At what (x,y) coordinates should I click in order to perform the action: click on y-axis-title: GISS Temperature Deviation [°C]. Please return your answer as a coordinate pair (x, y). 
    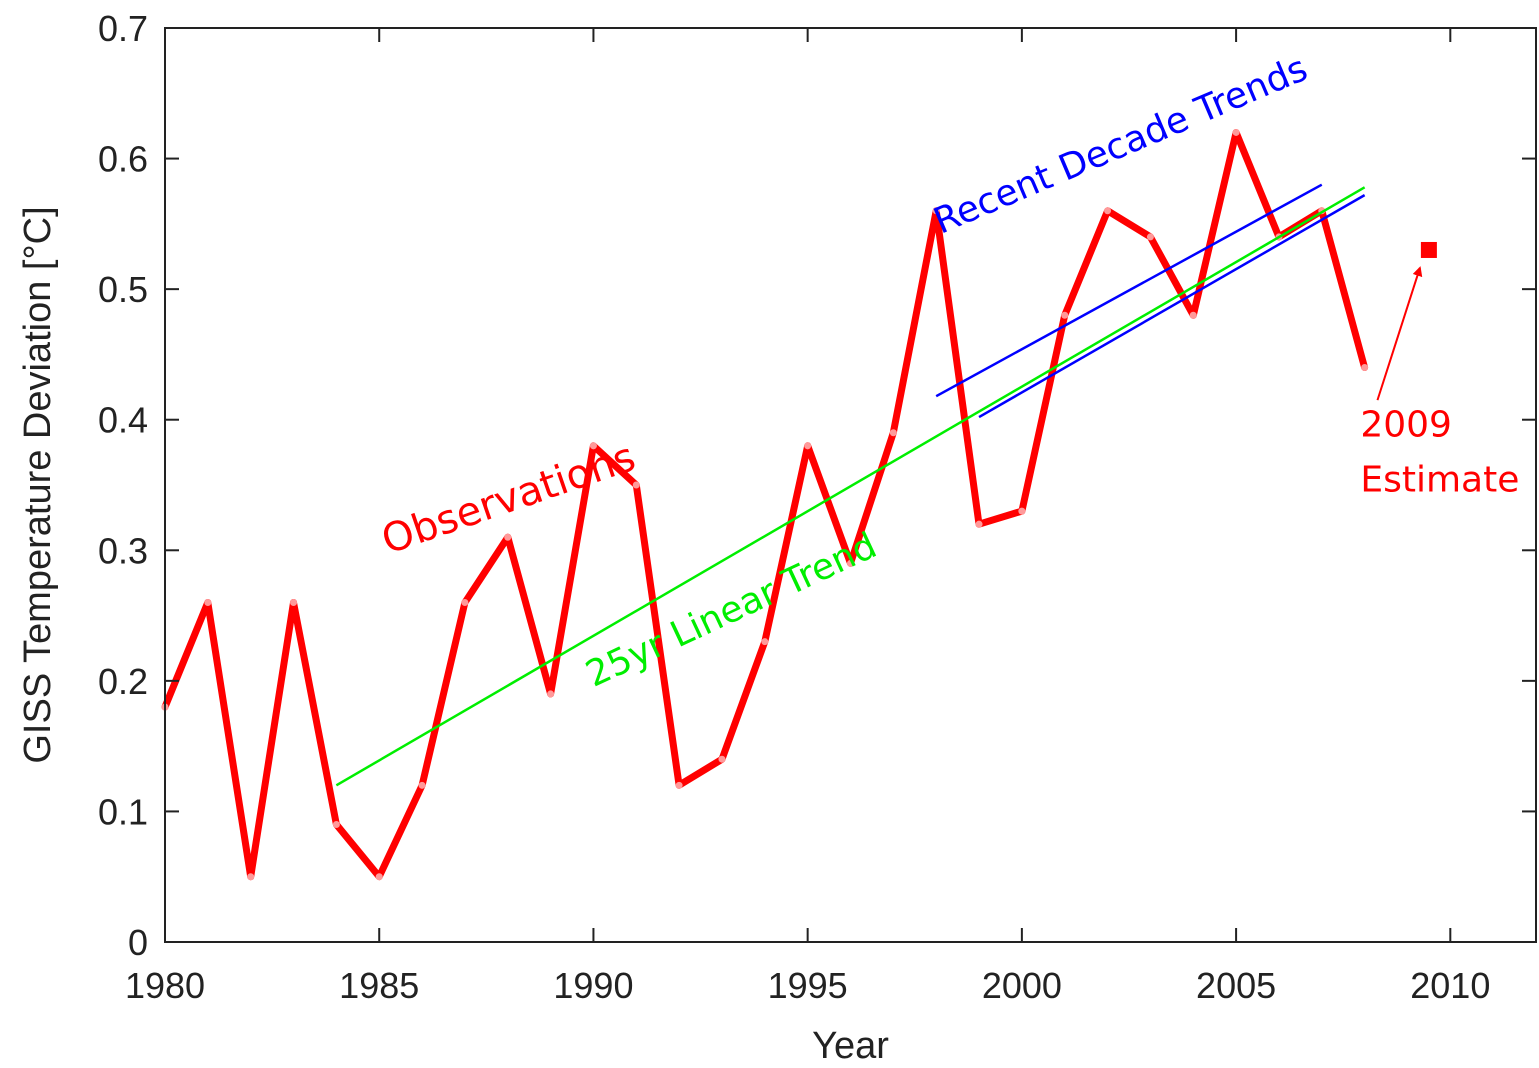
    Looking at the image, I should click on (38, 484).